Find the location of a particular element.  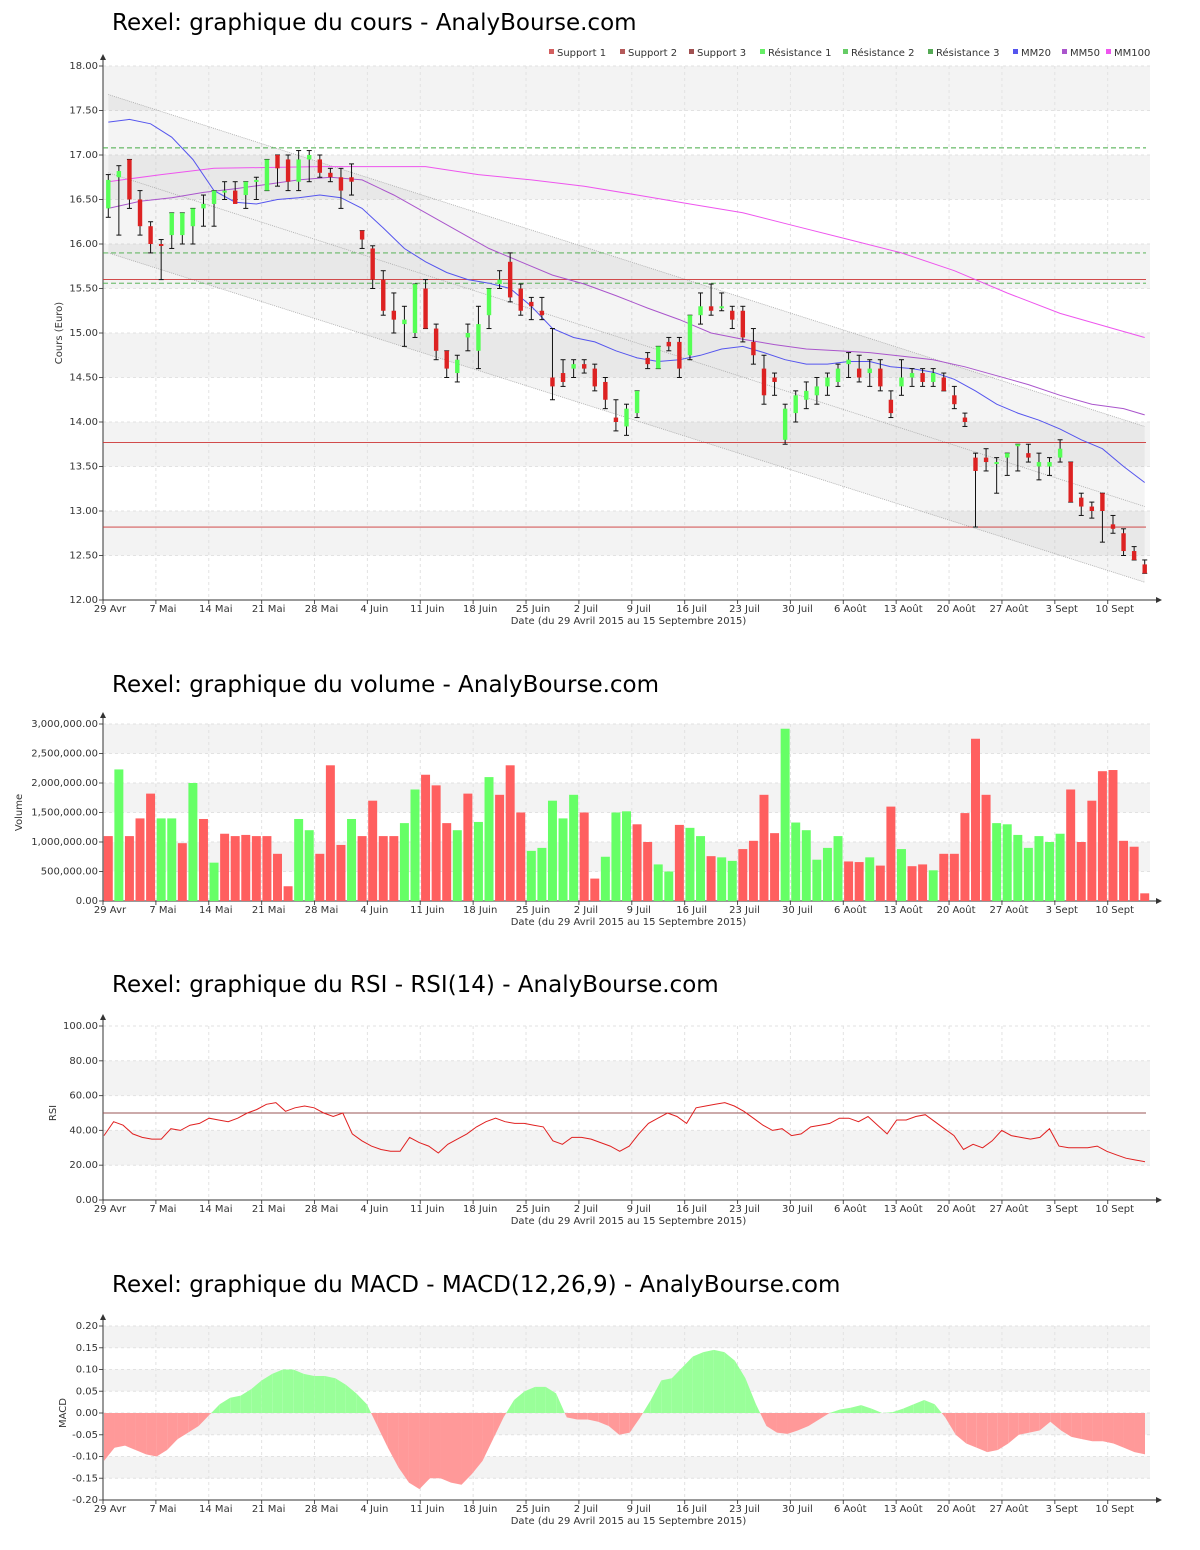

x-tick-label: 4 Juin is located at coordinates (374, 1209).